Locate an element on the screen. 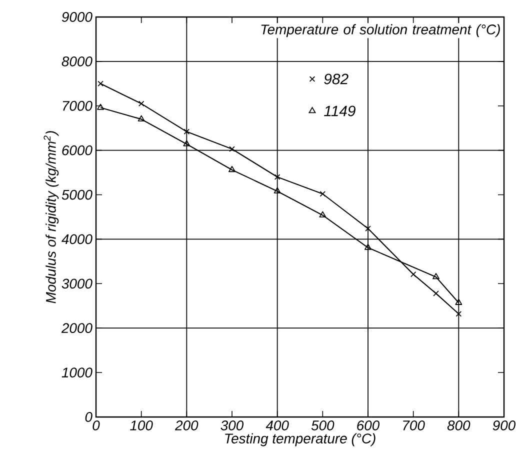 The image size is (518, 474). x-tick-label: 800 is located at coordinates (458, 425).